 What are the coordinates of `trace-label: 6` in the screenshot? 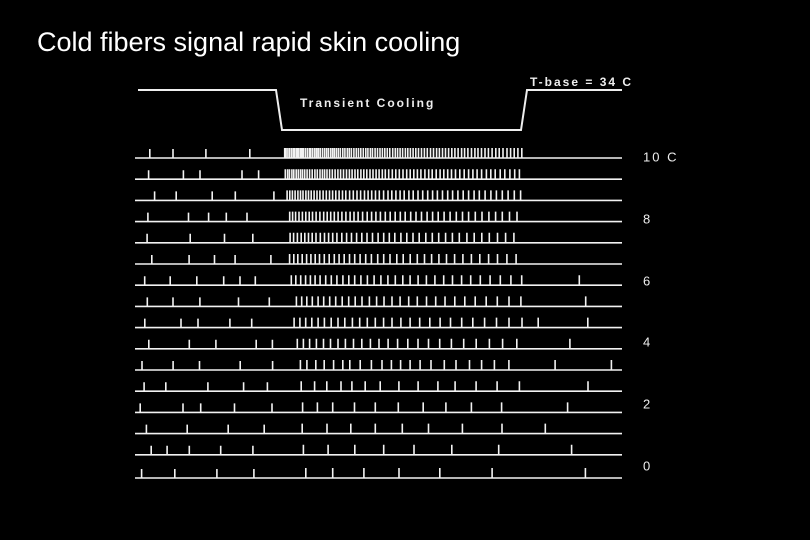 It's located at (647, 280).